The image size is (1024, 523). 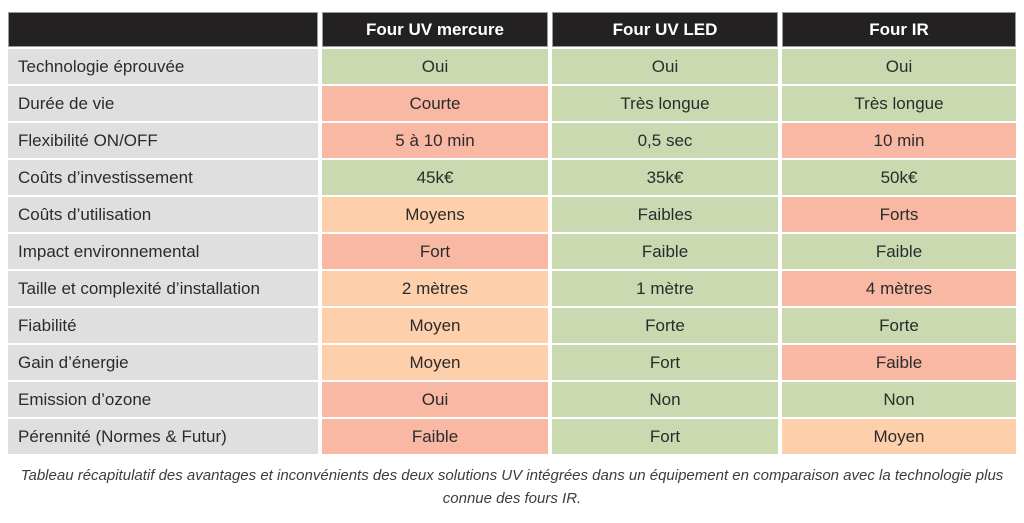 I want to click on row-label: Impact environnemental, so click(x=163, y=251).